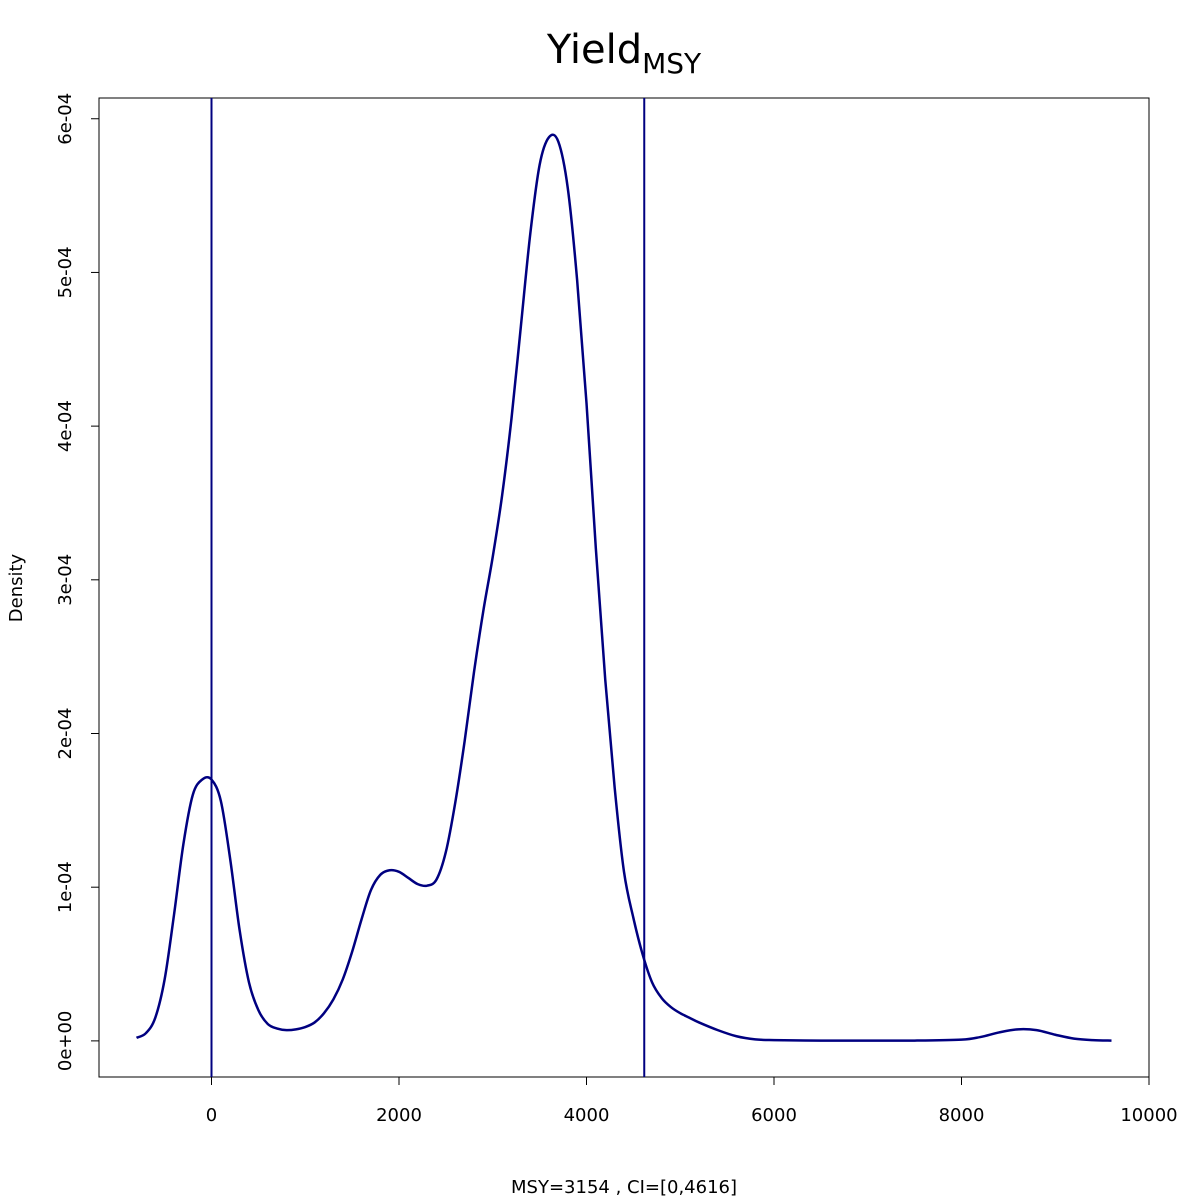 The width and height of the screenshot is (1200, 1200). I want to click on x-tick-label: 6000, so click(774, 1115).